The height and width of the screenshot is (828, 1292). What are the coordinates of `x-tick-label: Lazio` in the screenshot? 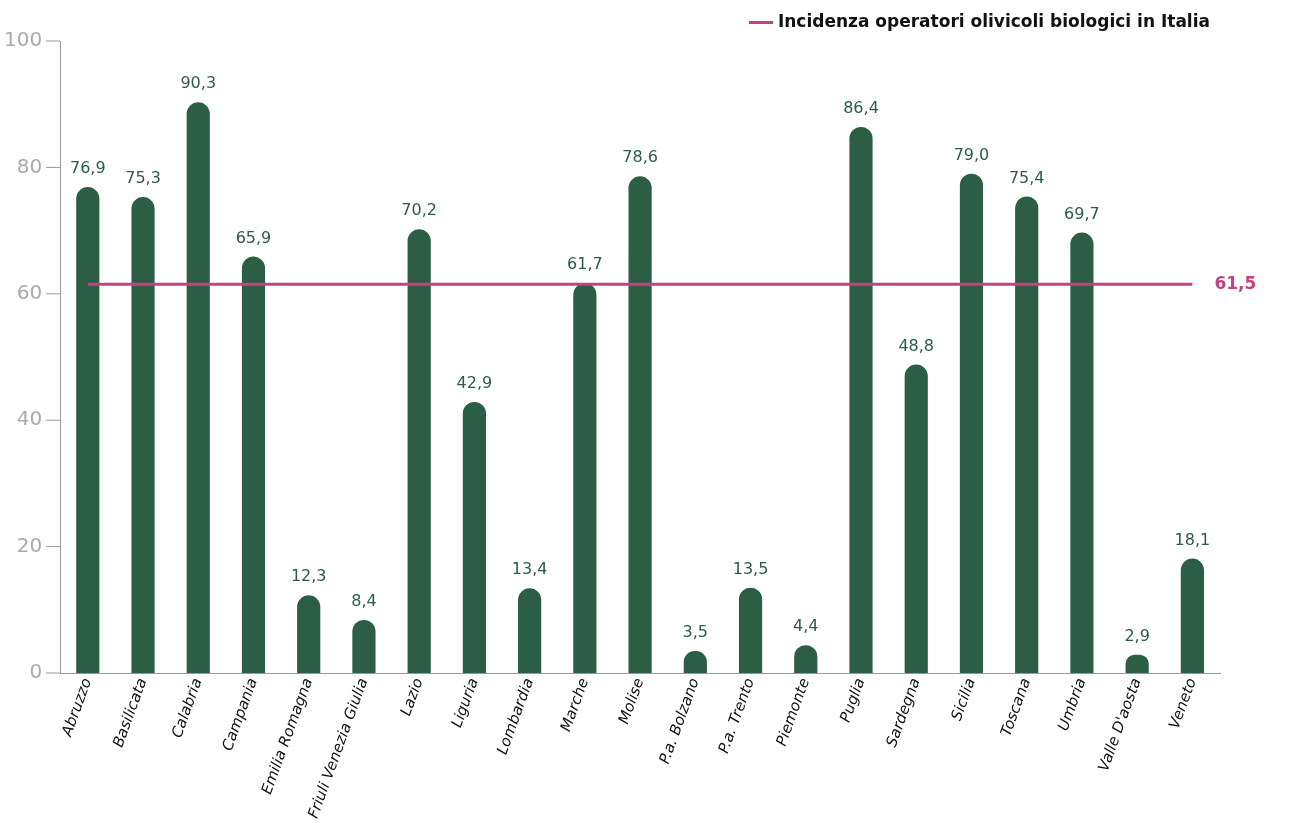 It's located at (411, 697).